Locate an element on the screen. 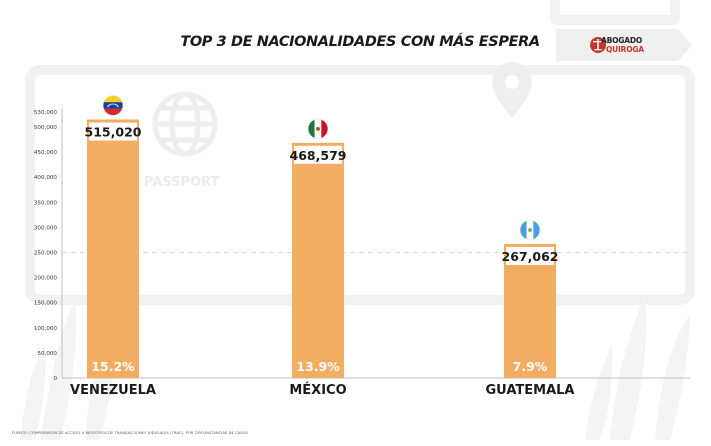  x-tick-label: VENEZUELA is located at coordinates (113, 390).